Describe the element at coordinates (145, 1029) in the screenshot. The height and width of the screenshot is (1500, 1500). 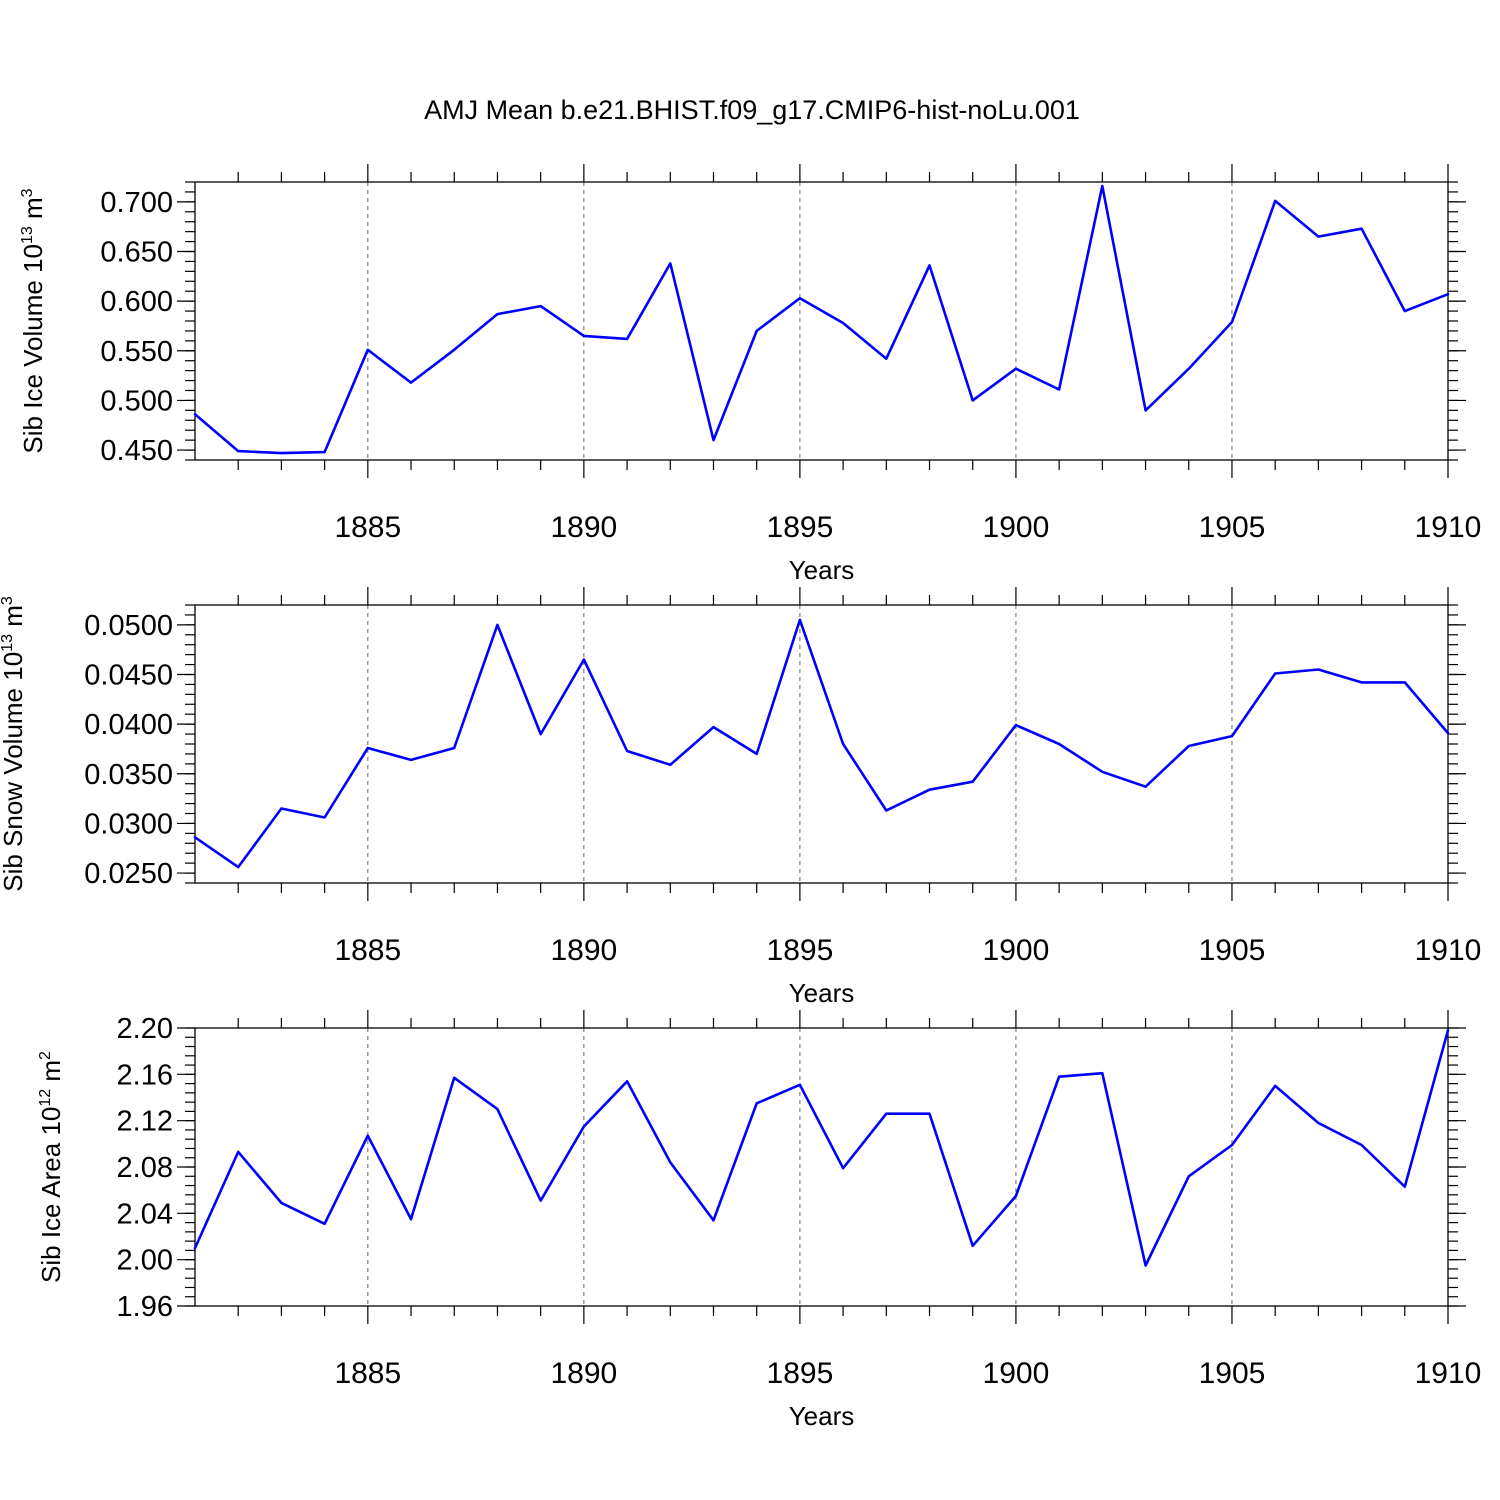
I see `y-tick-label: 2.20` at that location.